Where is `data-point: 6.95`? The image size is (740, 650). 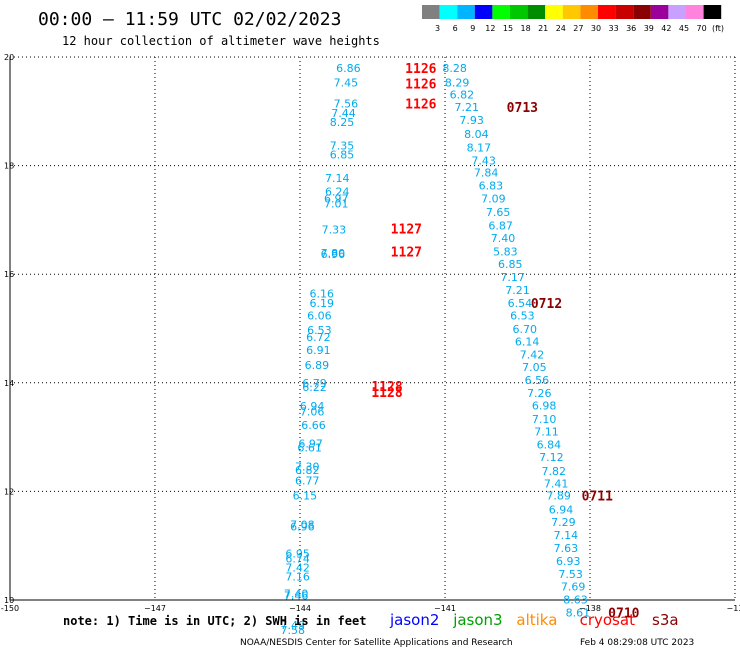
data-point: 6.95 is located at coordinates (297, 553).